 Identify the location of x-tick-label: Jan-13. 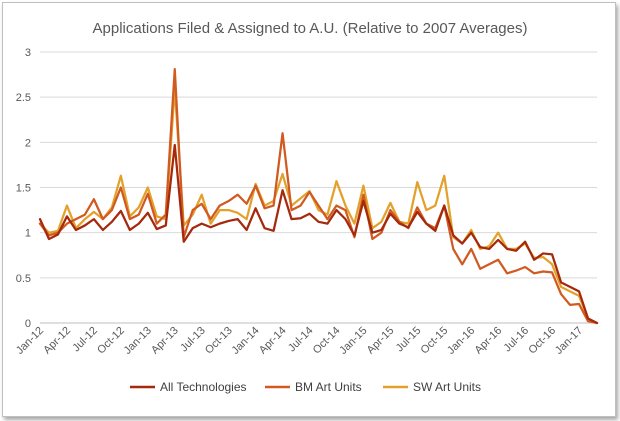
(138, 341).